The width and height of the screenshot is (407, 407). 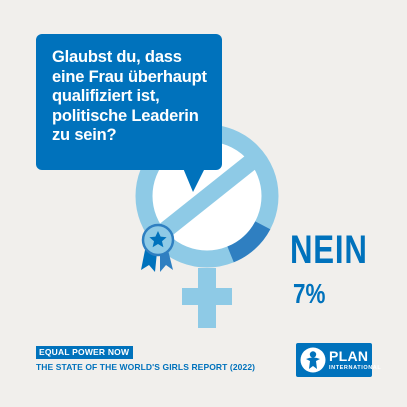 What do you see at coordinates (313, 360) in the screenshot?
I see `plan-person-icon` at bounding box center [313, 360].